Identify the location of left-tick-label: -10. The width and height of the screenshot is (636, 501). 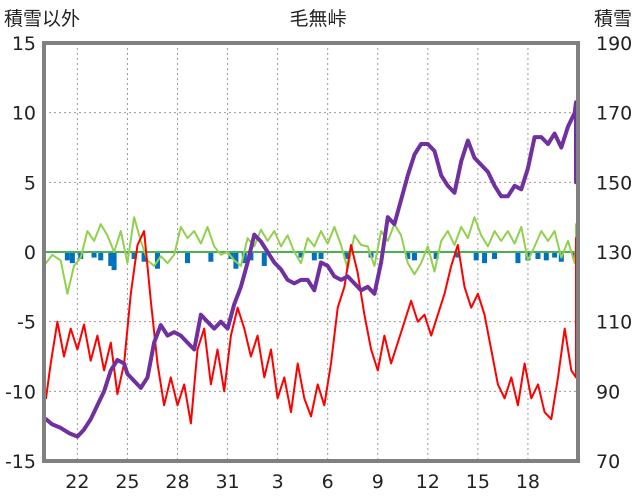
(20, 392).